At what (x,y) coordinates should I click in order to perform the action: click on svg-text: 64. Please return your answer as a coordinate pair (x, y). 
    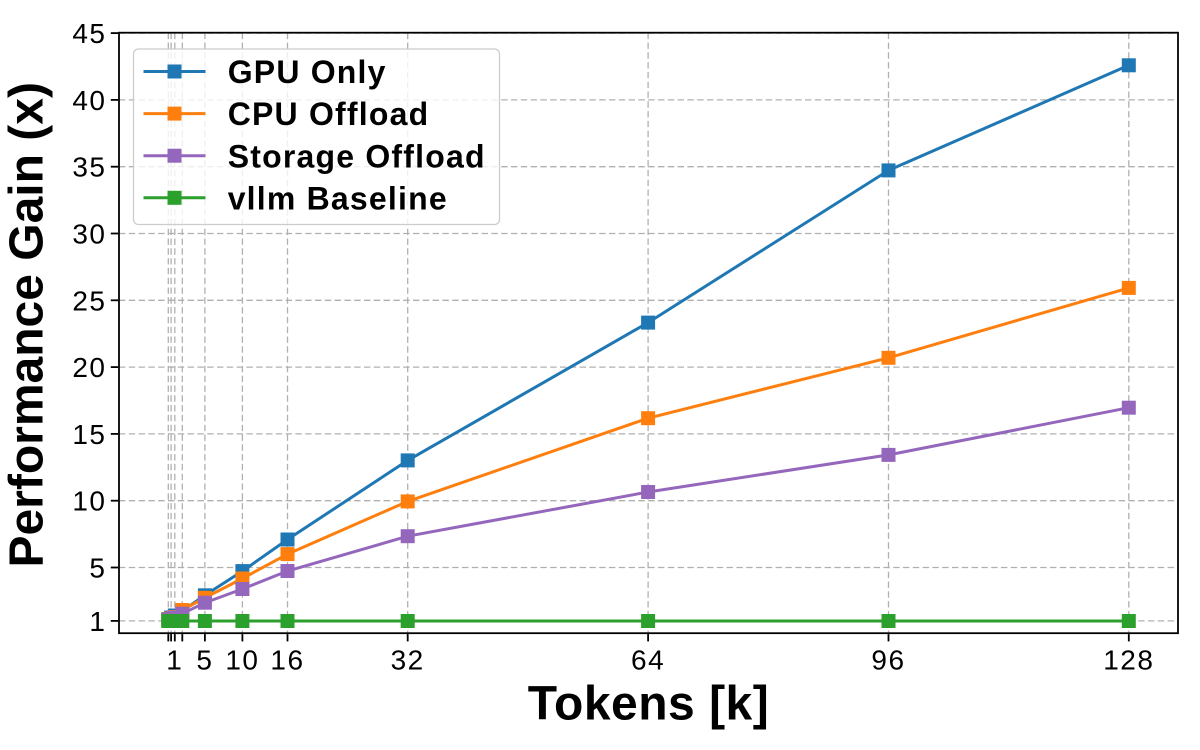
    Looking at the image, I should click on (648, 660).